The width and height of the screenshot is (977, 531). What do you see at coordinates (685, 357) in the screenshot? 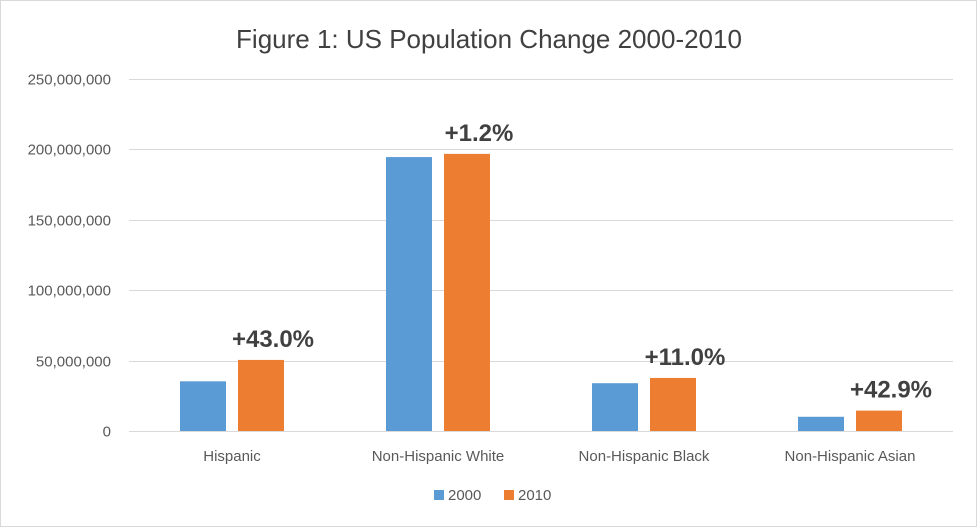
I see `change-label: +11.0%` at bounding box center [685, 357].